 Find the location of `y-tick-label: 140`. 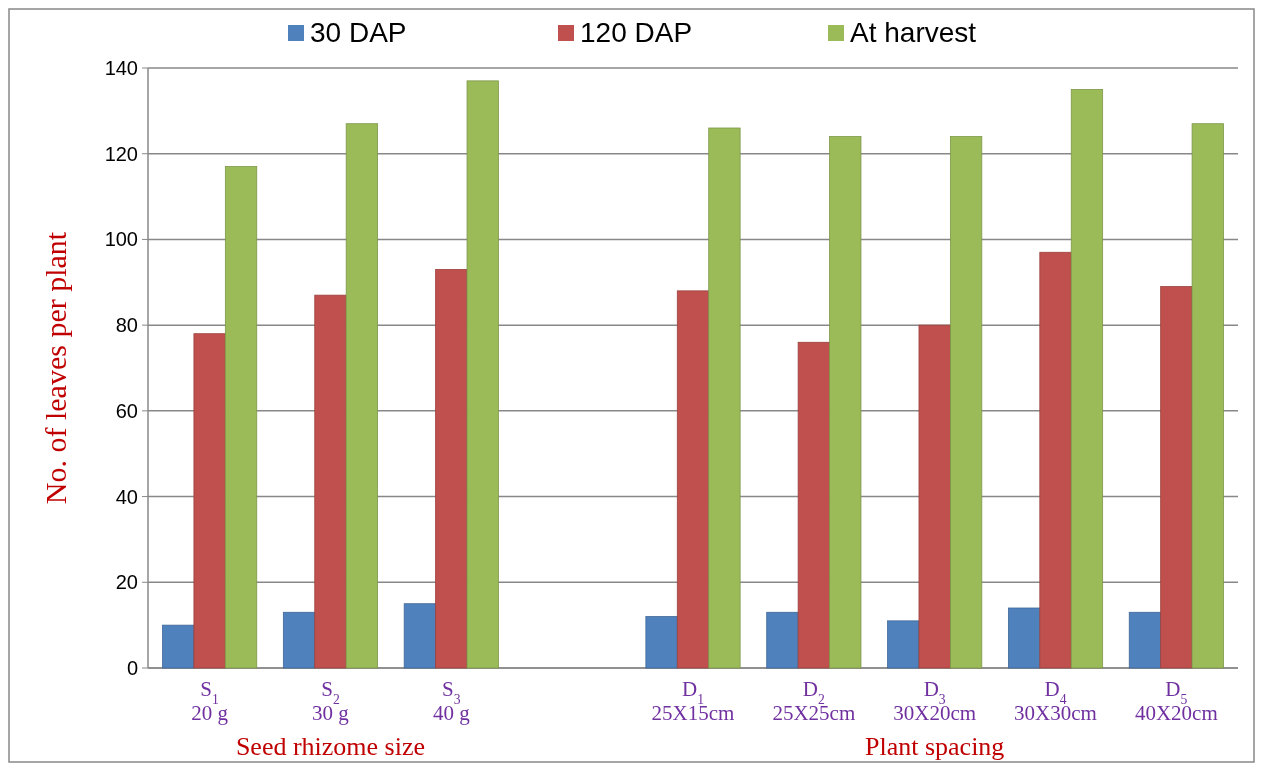

y-tick-label: 140 is located at coordinates (121, 68).